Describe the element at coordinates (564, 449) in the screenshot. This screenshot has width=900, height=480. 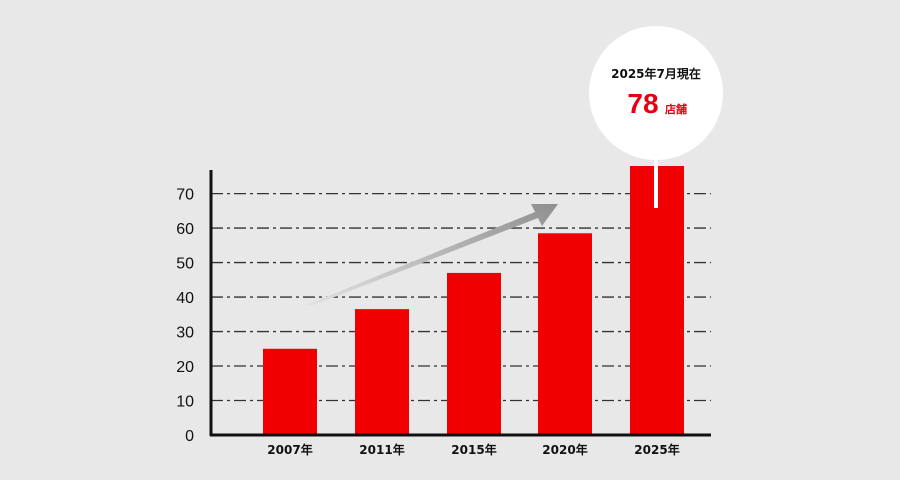
I see `x-category-label: 2020年` at that location.